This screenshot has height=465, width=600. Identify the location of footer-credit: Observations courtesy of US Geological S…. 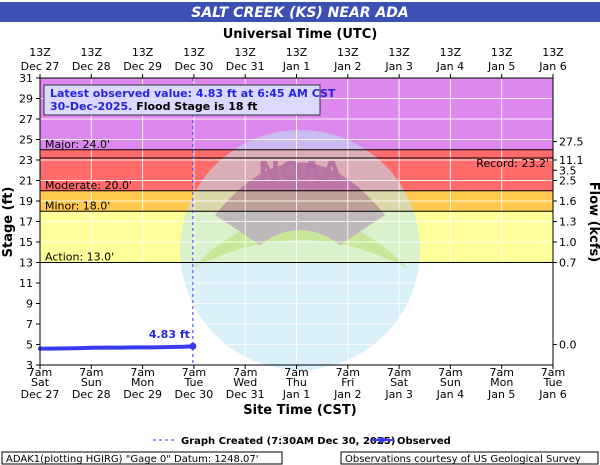
(463, 459).